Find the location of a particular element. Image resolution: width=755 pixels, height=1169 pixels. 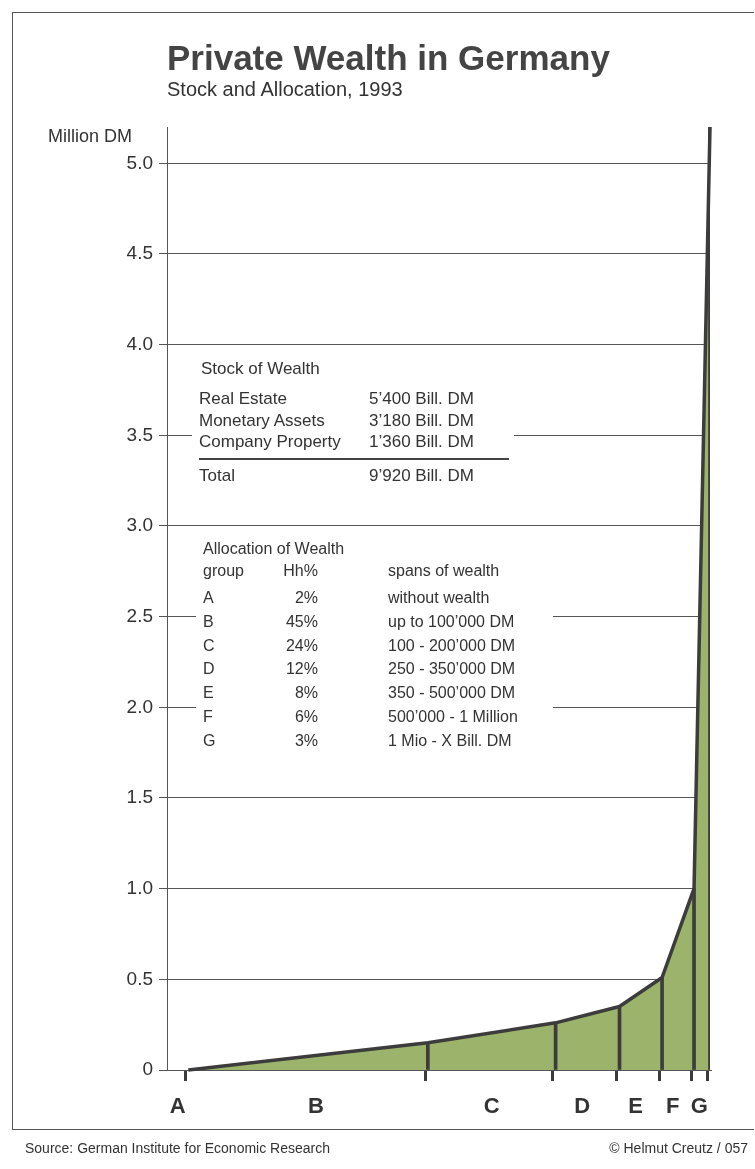

y-tick-label: 2.5 is located at coordinates (139, 615).